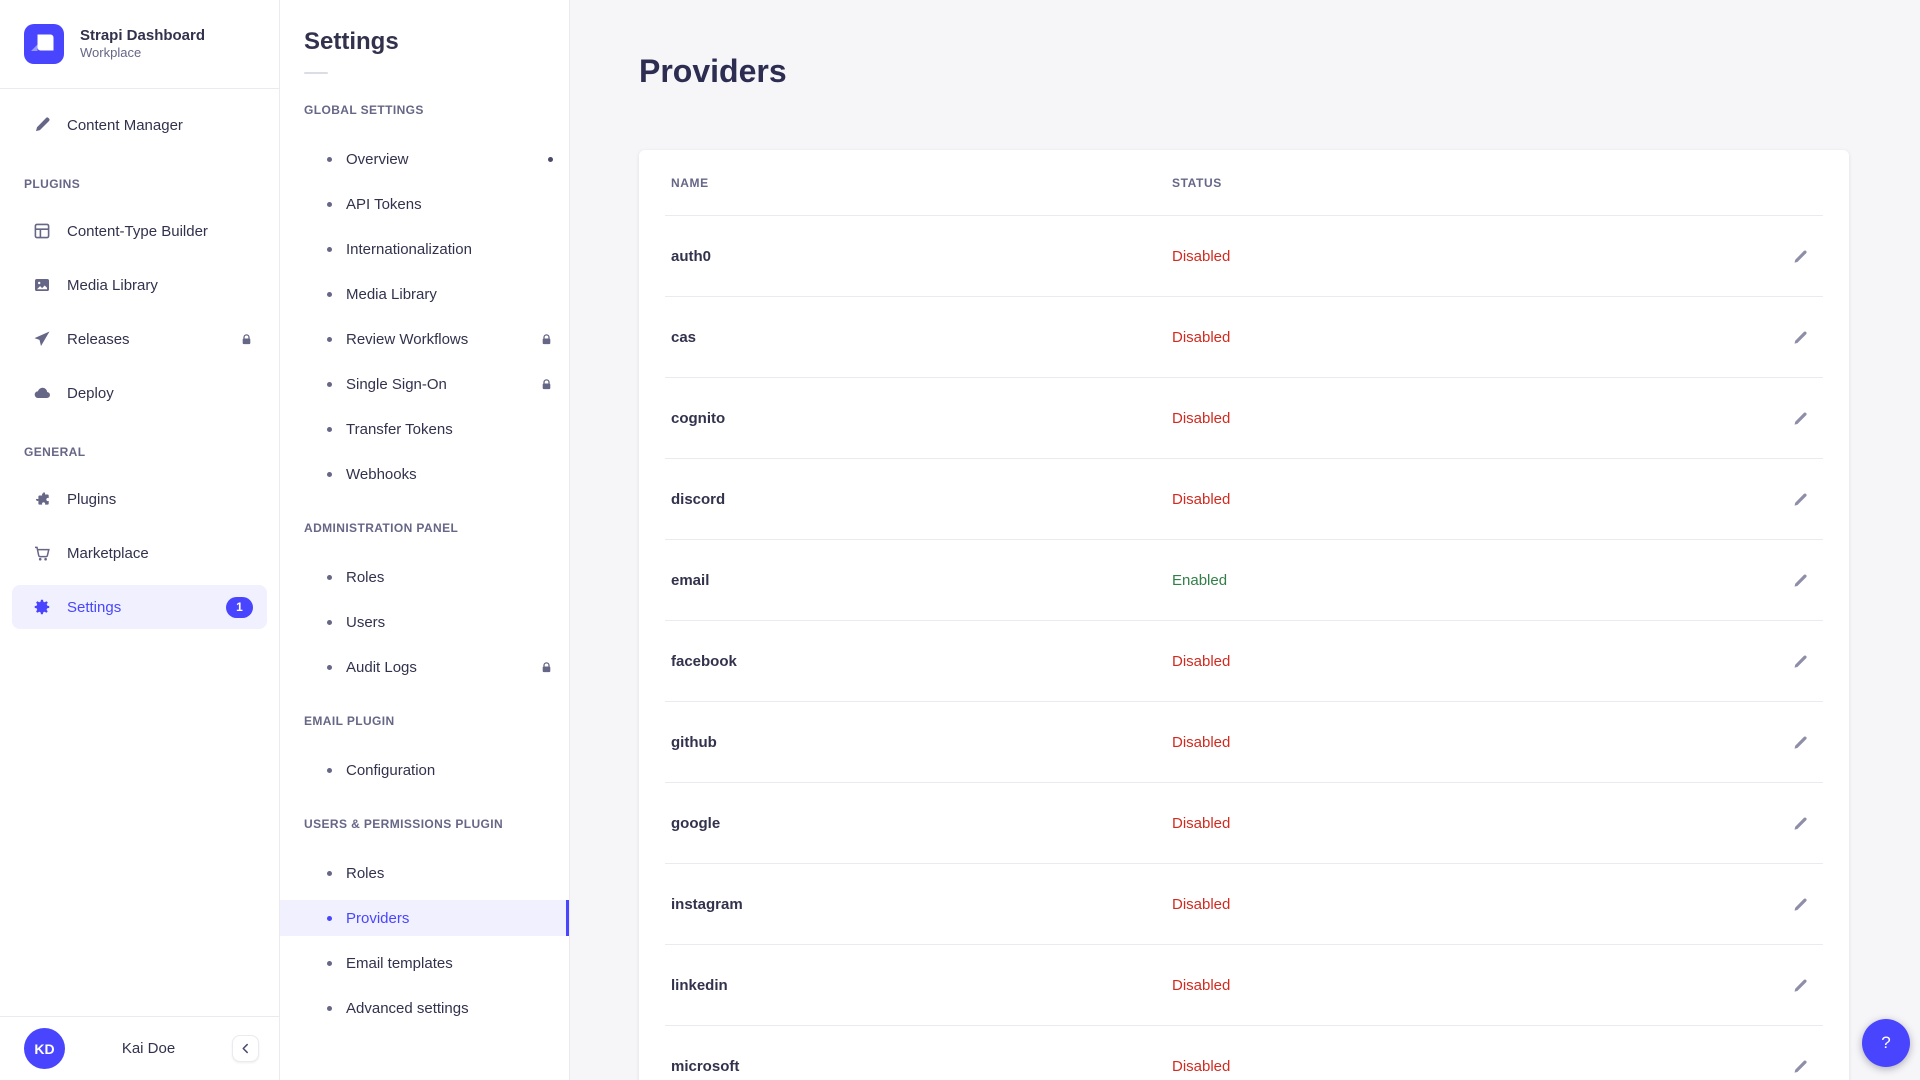 The image size is (1920, 1080). I want to click on table-row-cognito: cognito Disabled, so click(1244, 418).